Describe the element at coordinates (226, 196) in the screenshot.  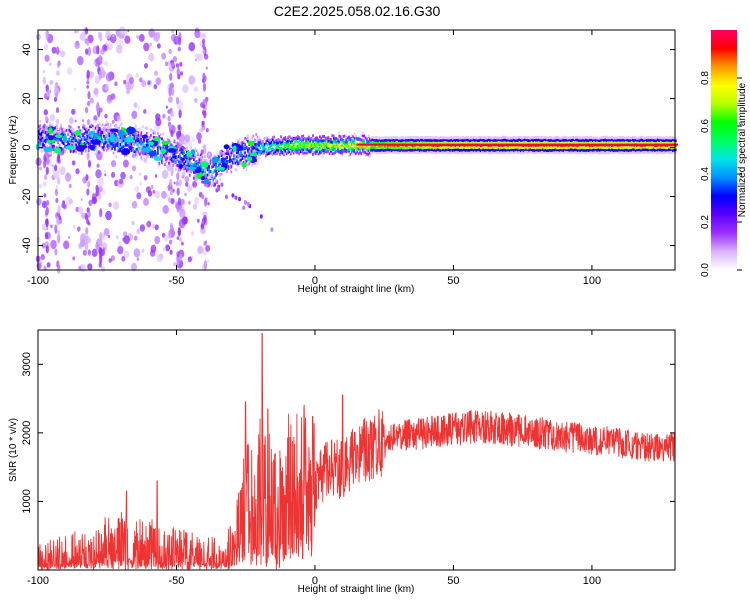
I see `spectrogram-tail` at that location.